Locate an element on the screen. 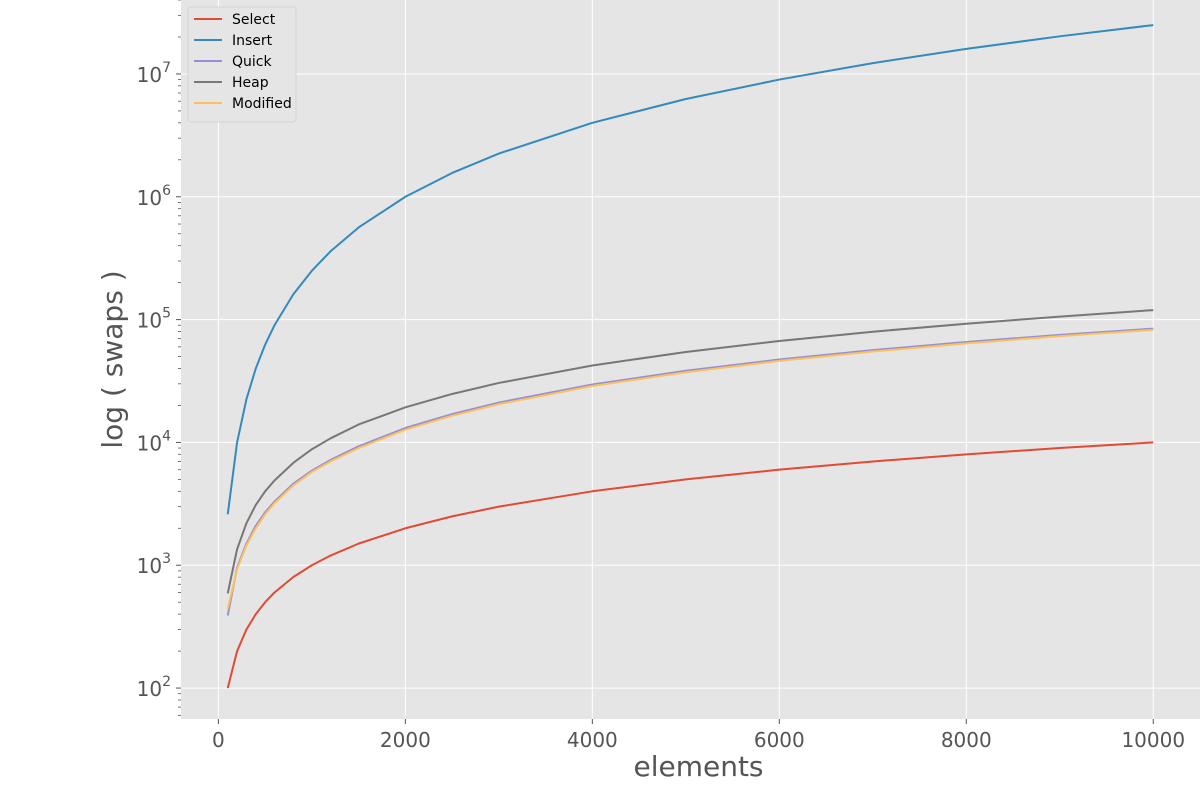 The width and height of the screenshot is (1200, 800). x-tick-label: 0 is located at coordinates (218, 740).